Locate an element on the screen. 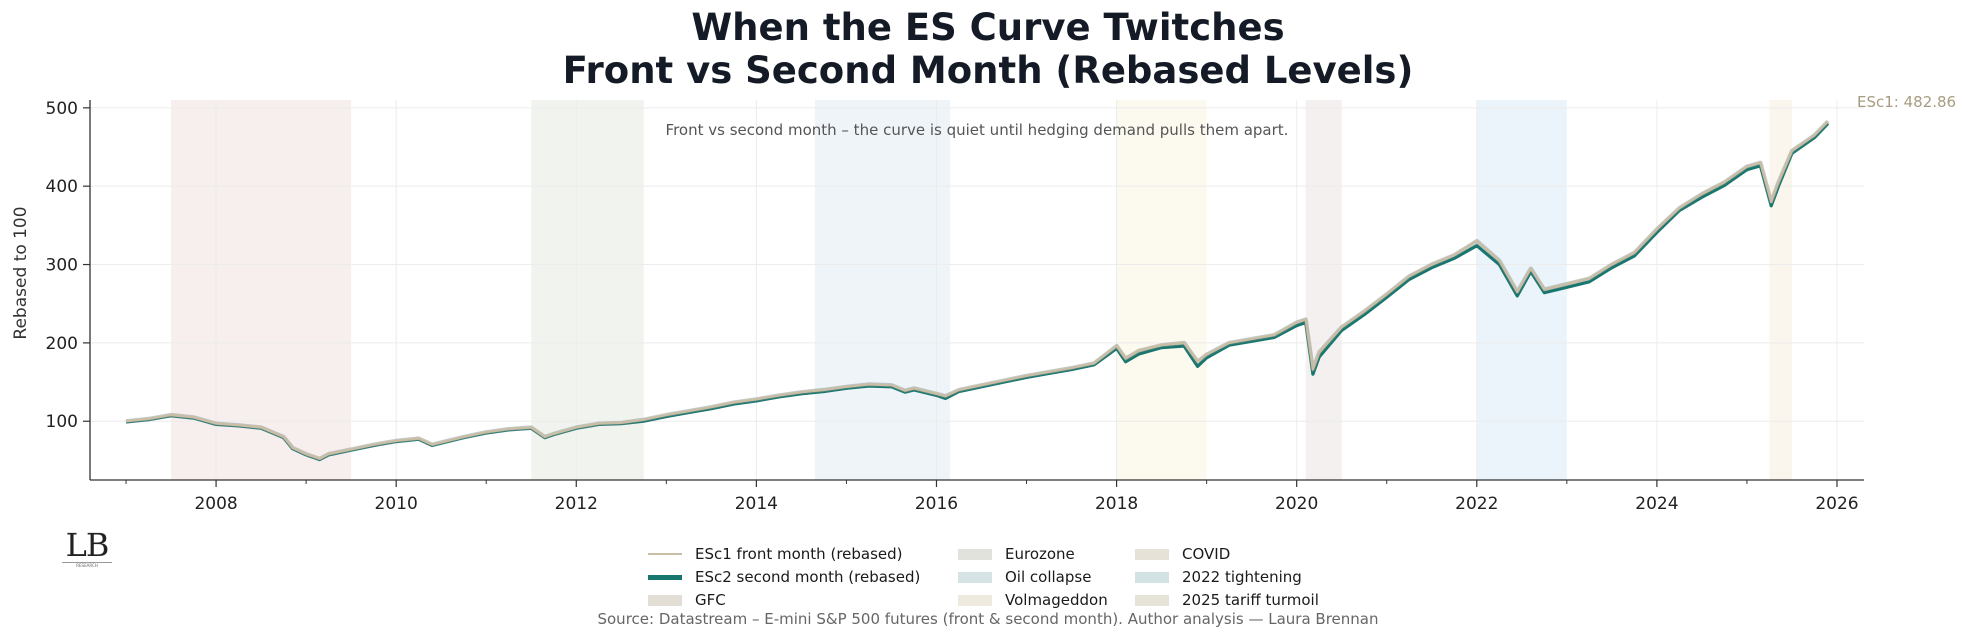 This screenshot has height=640, width=1976. y-tick-label-200: 200 is located at coordinates (62, 344).